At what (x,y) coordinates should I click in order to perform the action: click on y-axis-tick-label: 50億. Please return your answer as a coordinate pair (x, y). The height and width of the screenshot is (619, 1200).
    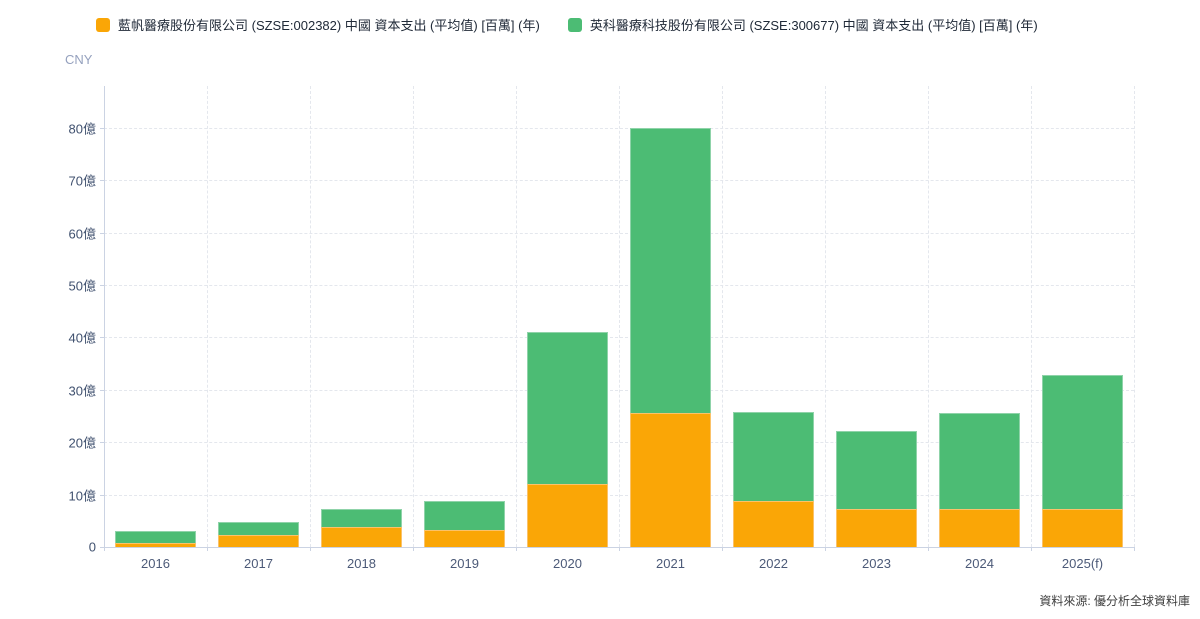
    Looking at the image, I should click on (82, 286).